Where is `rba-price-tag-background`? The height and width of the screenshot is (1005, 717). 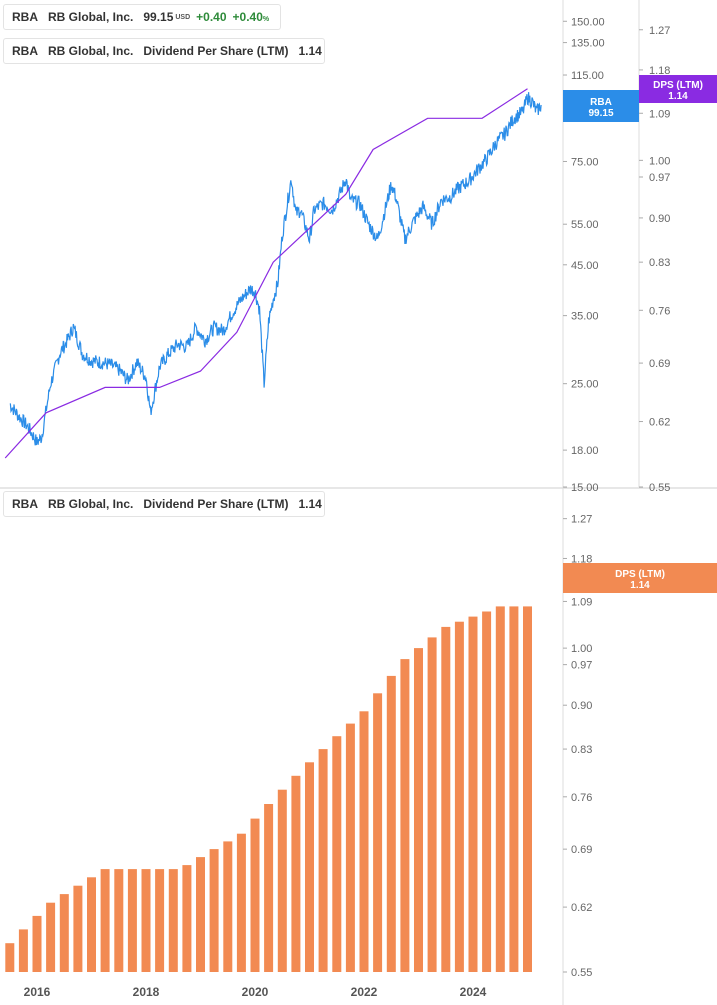
rba-price-tag-background is located at coordinates (601, 106).